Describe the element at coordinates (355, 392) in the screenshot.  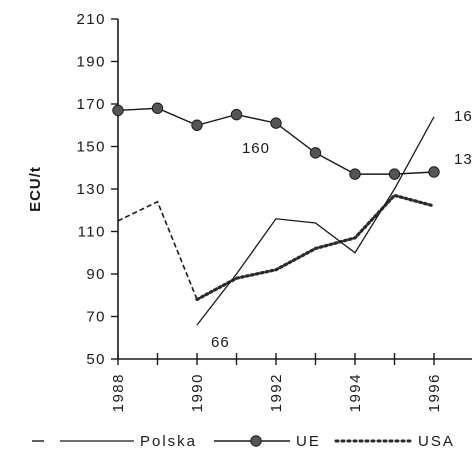
I see `x-tick-label: 1994` at that location.